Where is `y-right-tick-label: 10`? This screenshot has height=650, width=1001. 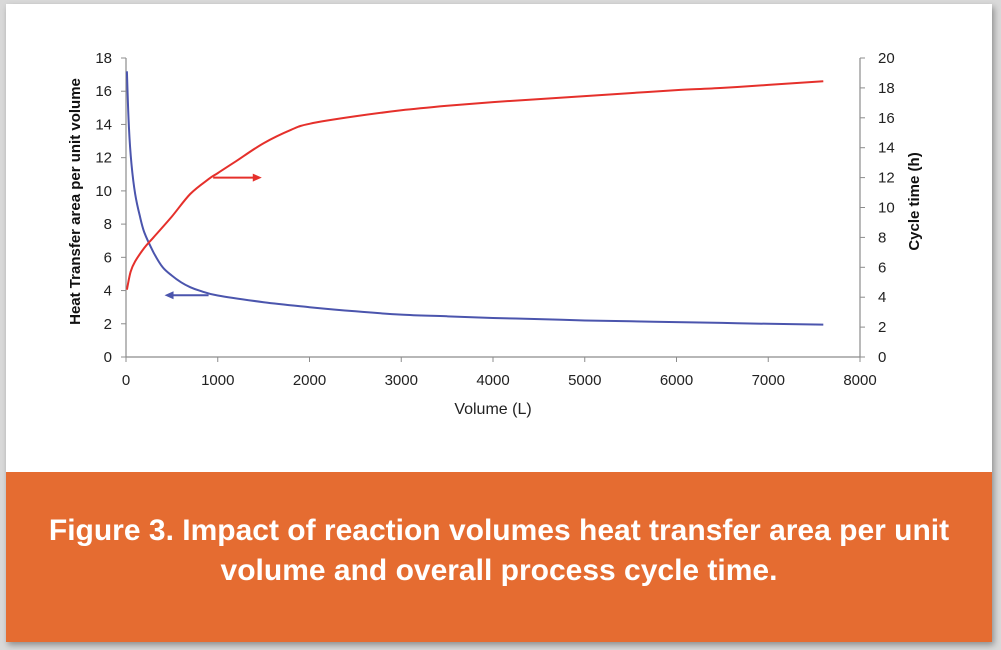
y-right-tick-label: 10 is located at coordinates (886, 208).